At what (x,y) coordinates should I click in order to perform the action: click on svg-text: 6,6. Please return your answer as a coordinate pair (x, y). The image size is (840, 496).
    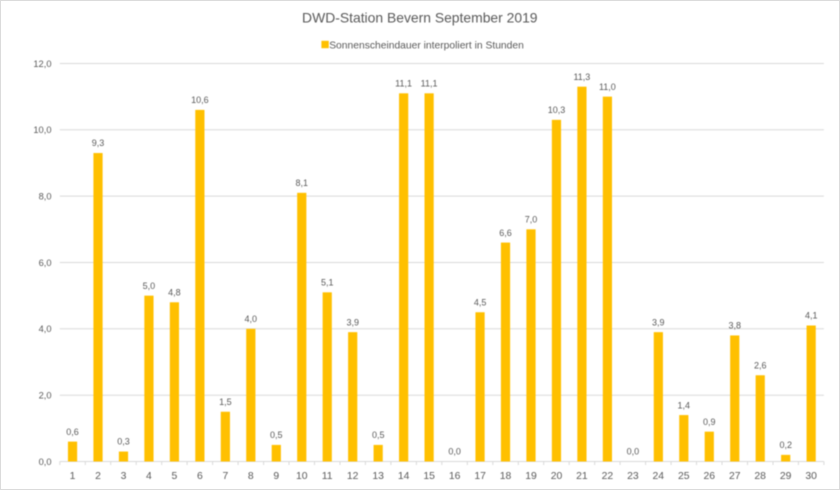
    Looking at the image, I should click on (505, 233).